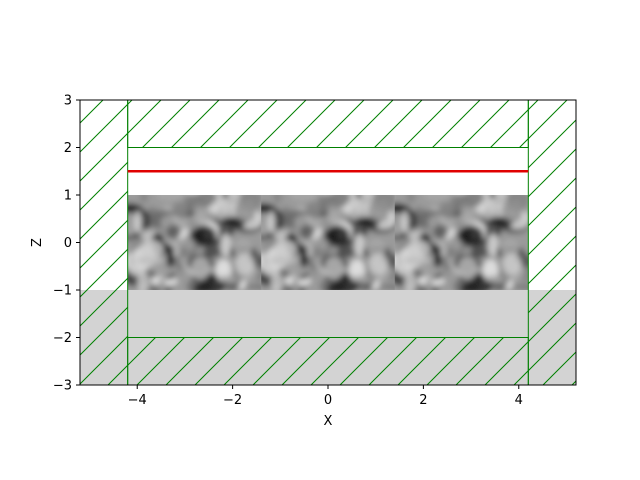 This screenshot has height=480, width=640. I want to click on y-tick-label: 0, so click(68, 243).